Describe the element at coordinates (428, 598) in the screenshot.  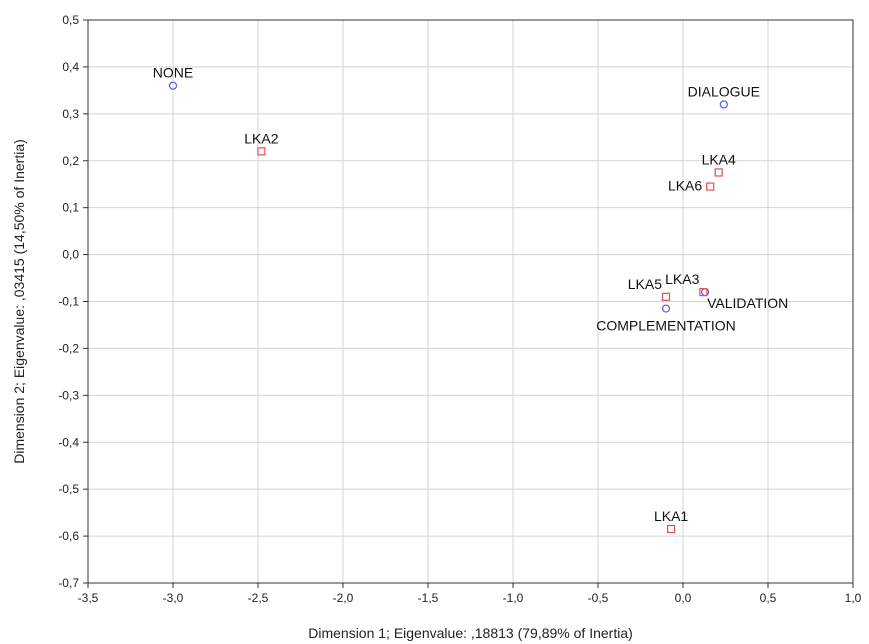
I see `x-tick-label: -1,5` at that location.